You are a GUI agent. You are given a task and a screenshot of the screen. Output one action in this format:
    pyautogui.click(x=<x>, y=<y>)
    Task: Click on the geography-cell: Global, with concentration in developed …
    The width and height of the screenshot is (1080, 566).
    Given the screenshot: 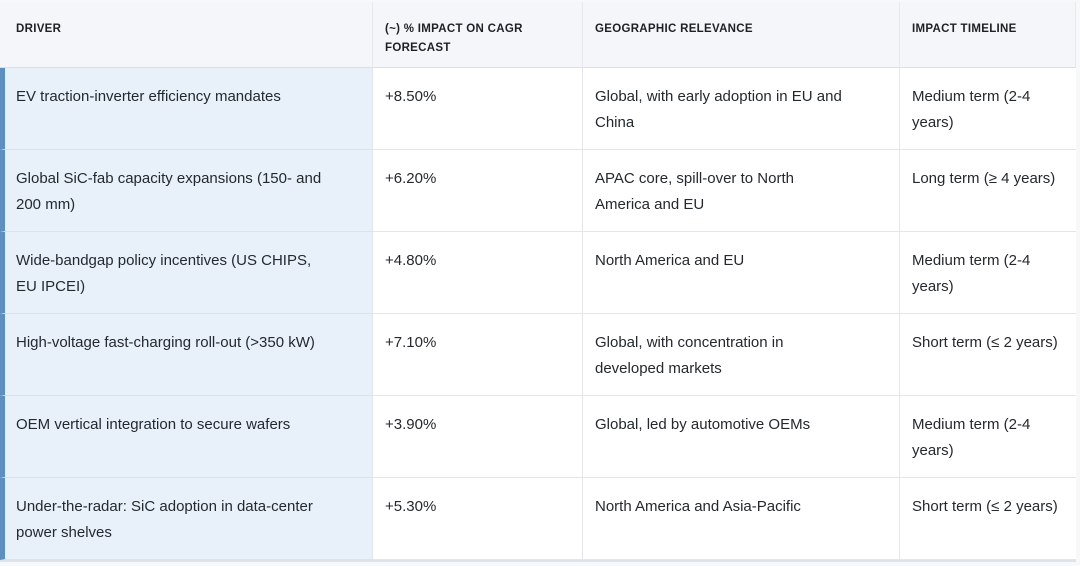 What is the action you would take?
    pyautogui.click(x=741, y=355)
    